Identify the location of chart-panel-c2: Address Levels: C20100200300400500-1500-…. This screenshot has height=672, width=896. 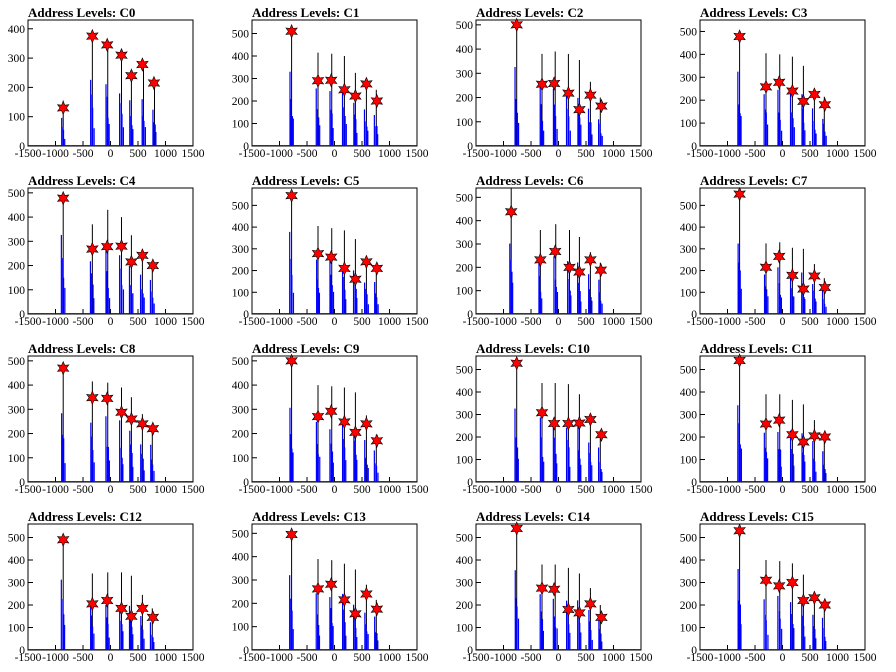
(554, 82).